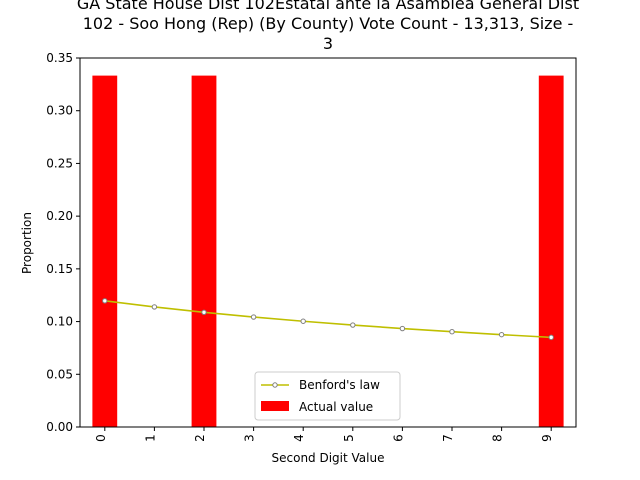 The width and height of the screenshot is (640, 480). I want to click on legend-label-actual: Actual value, so click(336, 407).